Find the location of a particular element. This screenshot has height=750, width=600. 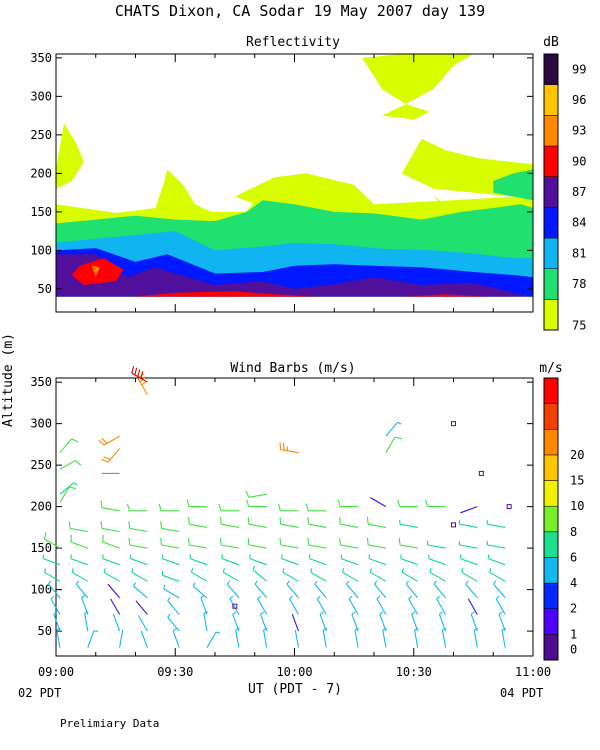

colorbar-label: 93 is located at coordinates (579, 131).